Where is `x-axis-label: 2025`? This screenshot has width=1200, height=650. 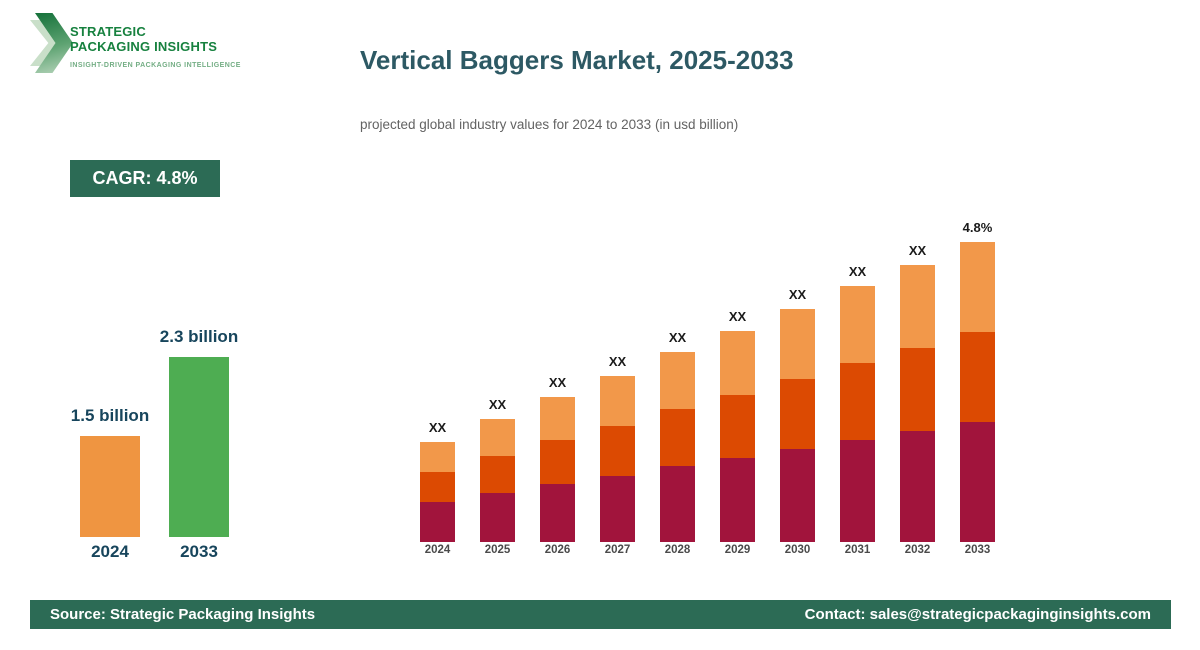 x-axis-label: 2025 is located at coordinates (497, 550).